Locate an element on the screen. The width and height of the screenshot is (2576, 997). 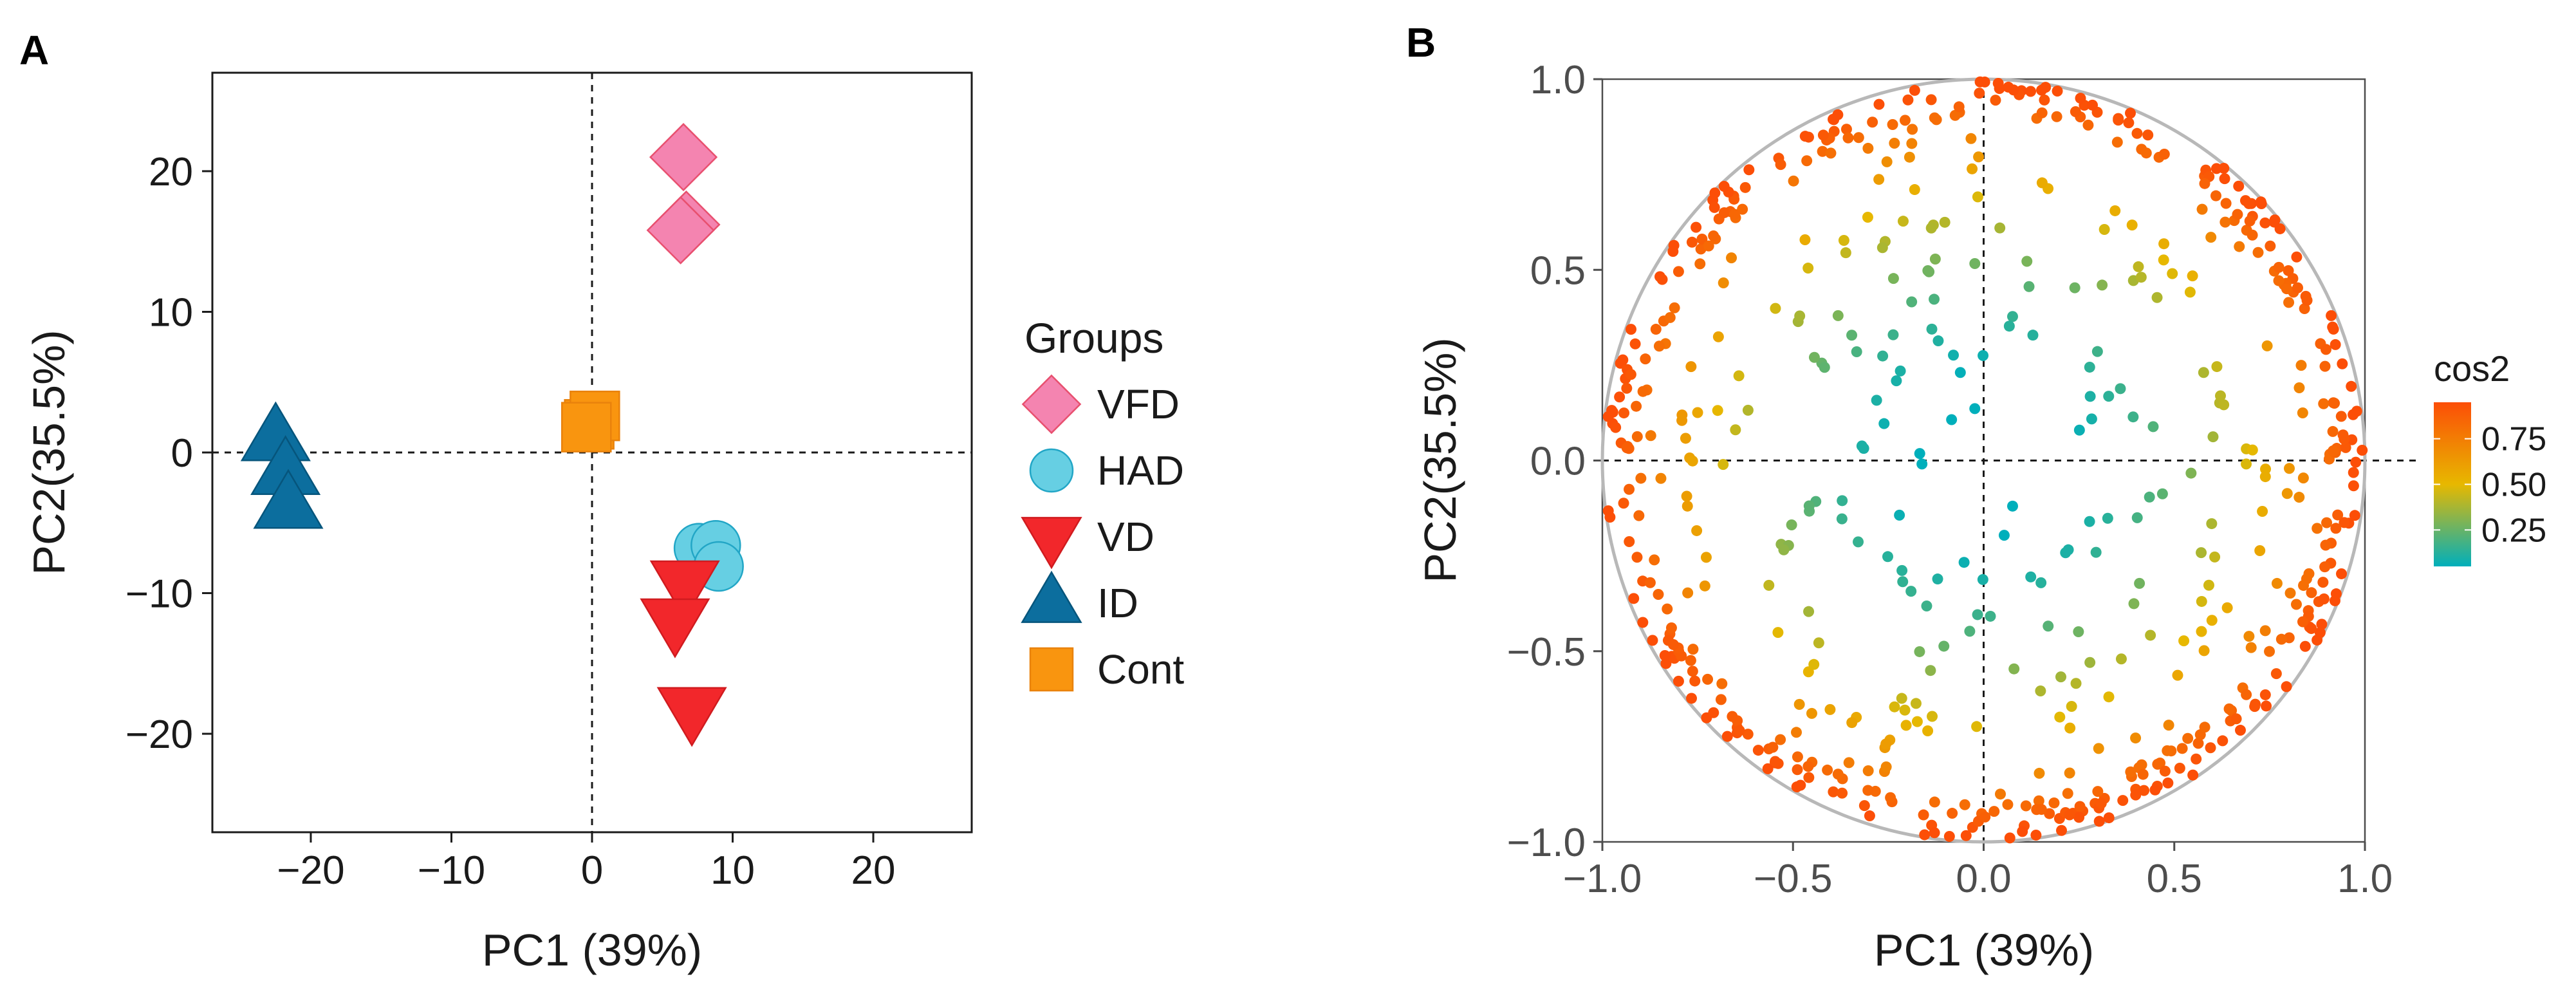
panel-b-x-tick-label: 0.0 is located at coordinates (1983, 879).